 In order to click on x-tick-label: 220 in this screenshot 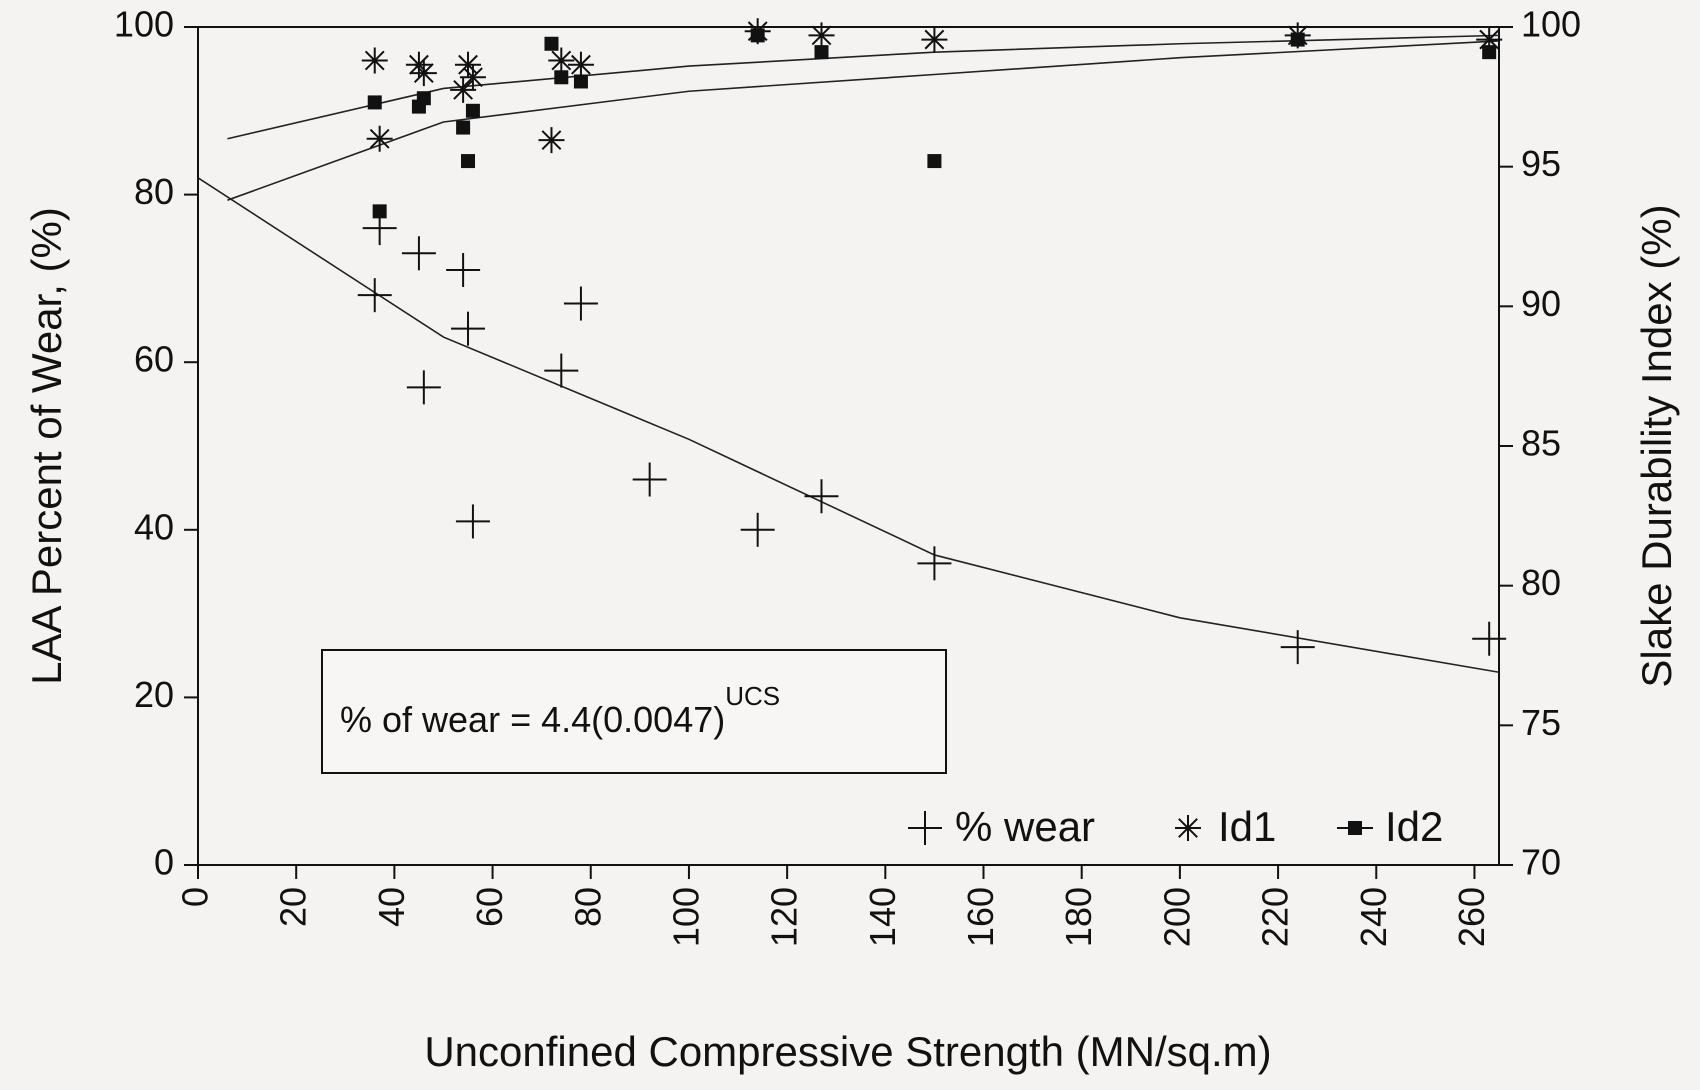, I will do `click(1275, 917)`.